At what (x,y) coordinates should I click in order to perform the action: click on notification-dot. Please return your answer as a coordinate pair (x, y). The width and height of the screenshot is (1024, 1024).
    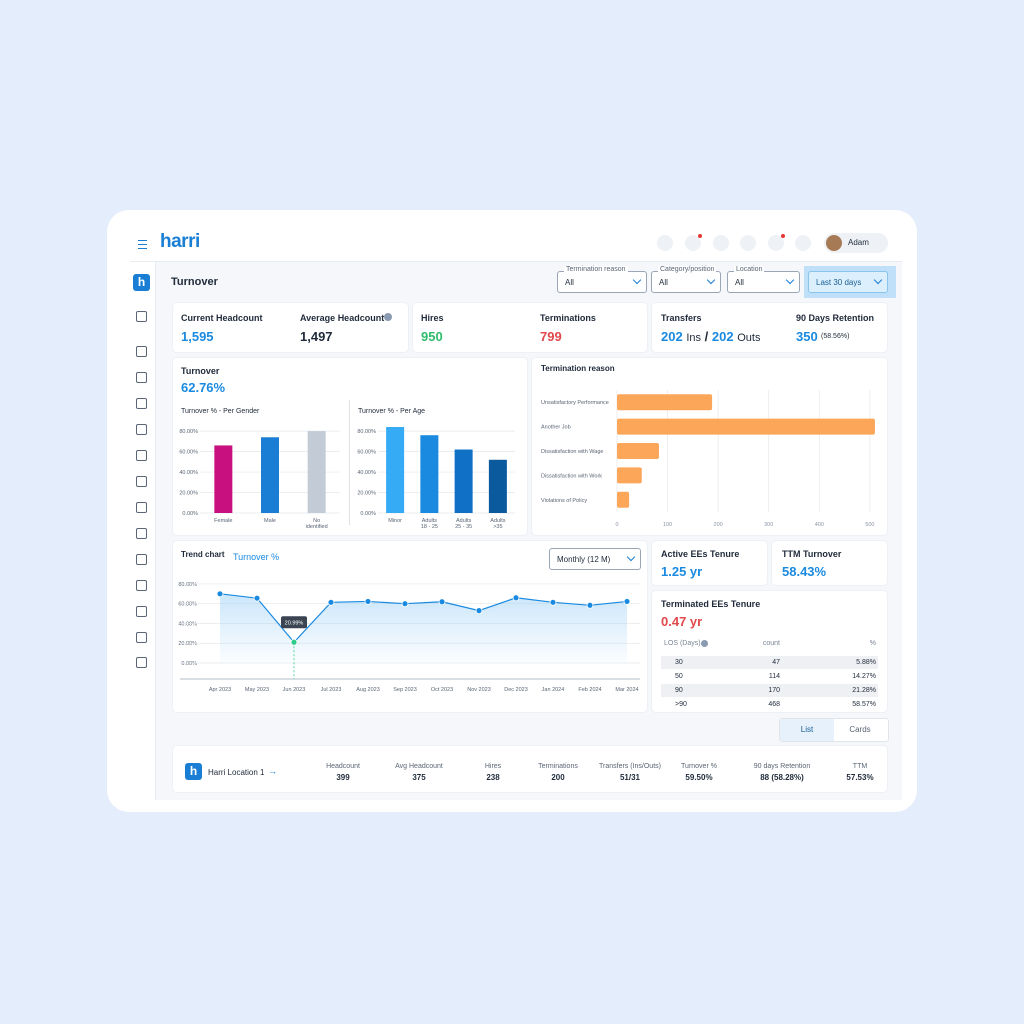
    Looking at the image, I should click on (700, 236).